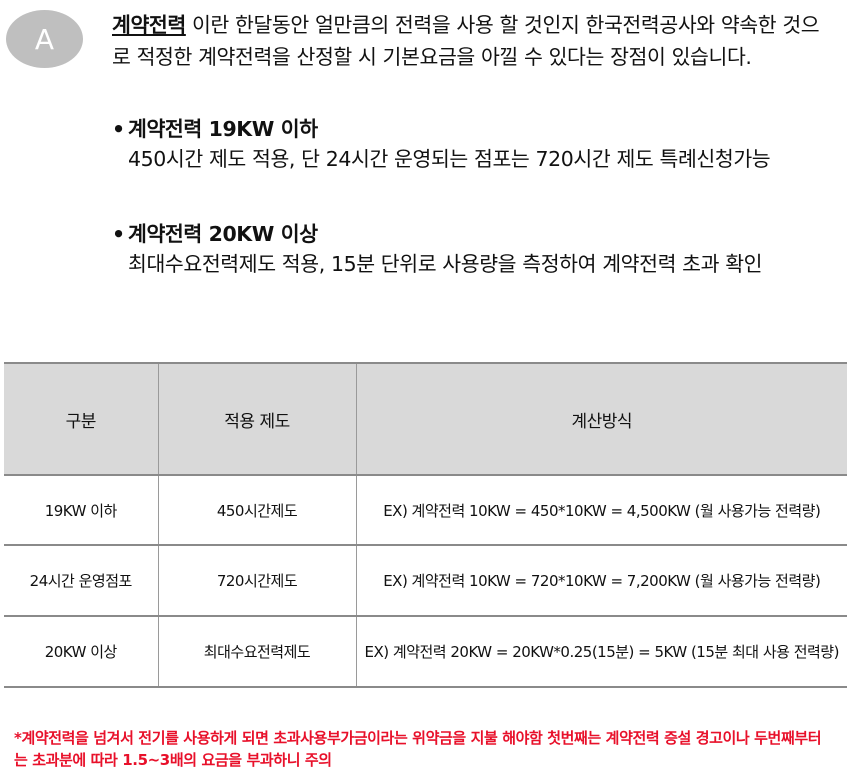  I want to click on table-header-row: 구분 적용 제도 계산방식, so click(425, 419).